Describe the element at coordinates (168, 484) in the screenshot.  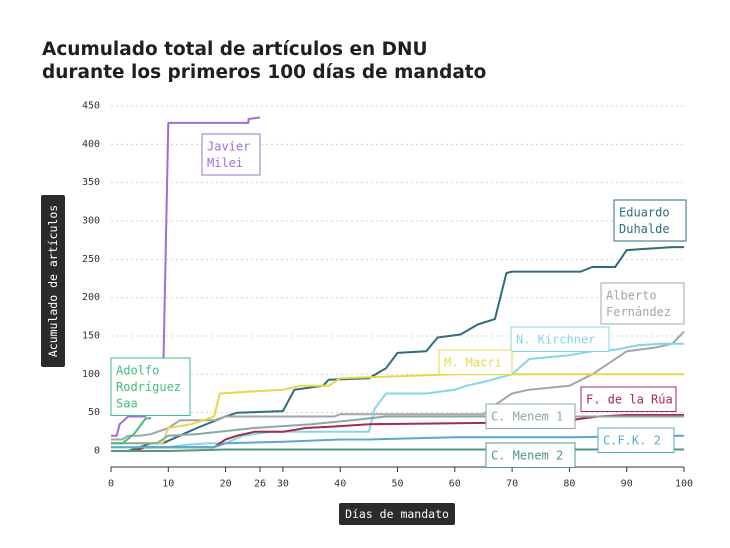
I see `x-tick-label: 10` at that location.